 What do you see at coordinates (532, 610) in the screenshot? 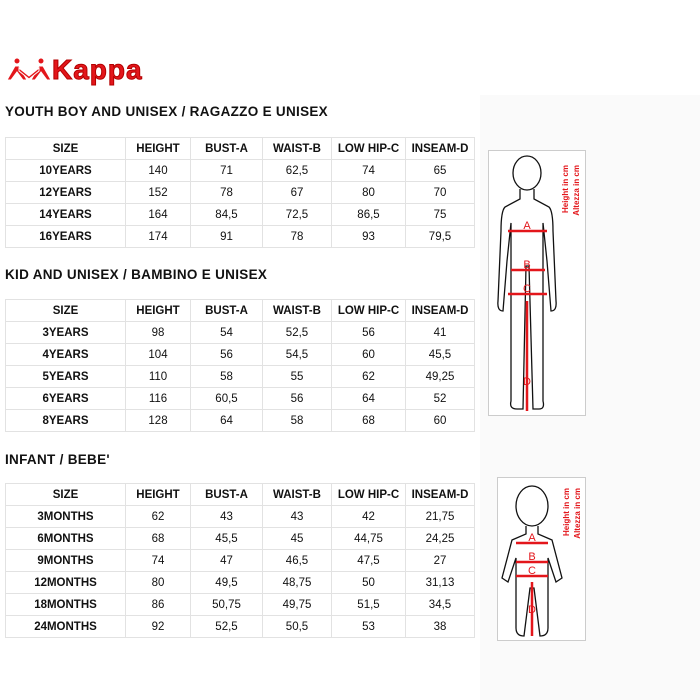
I see `svg-text: D` at bounding box center [532, 610].